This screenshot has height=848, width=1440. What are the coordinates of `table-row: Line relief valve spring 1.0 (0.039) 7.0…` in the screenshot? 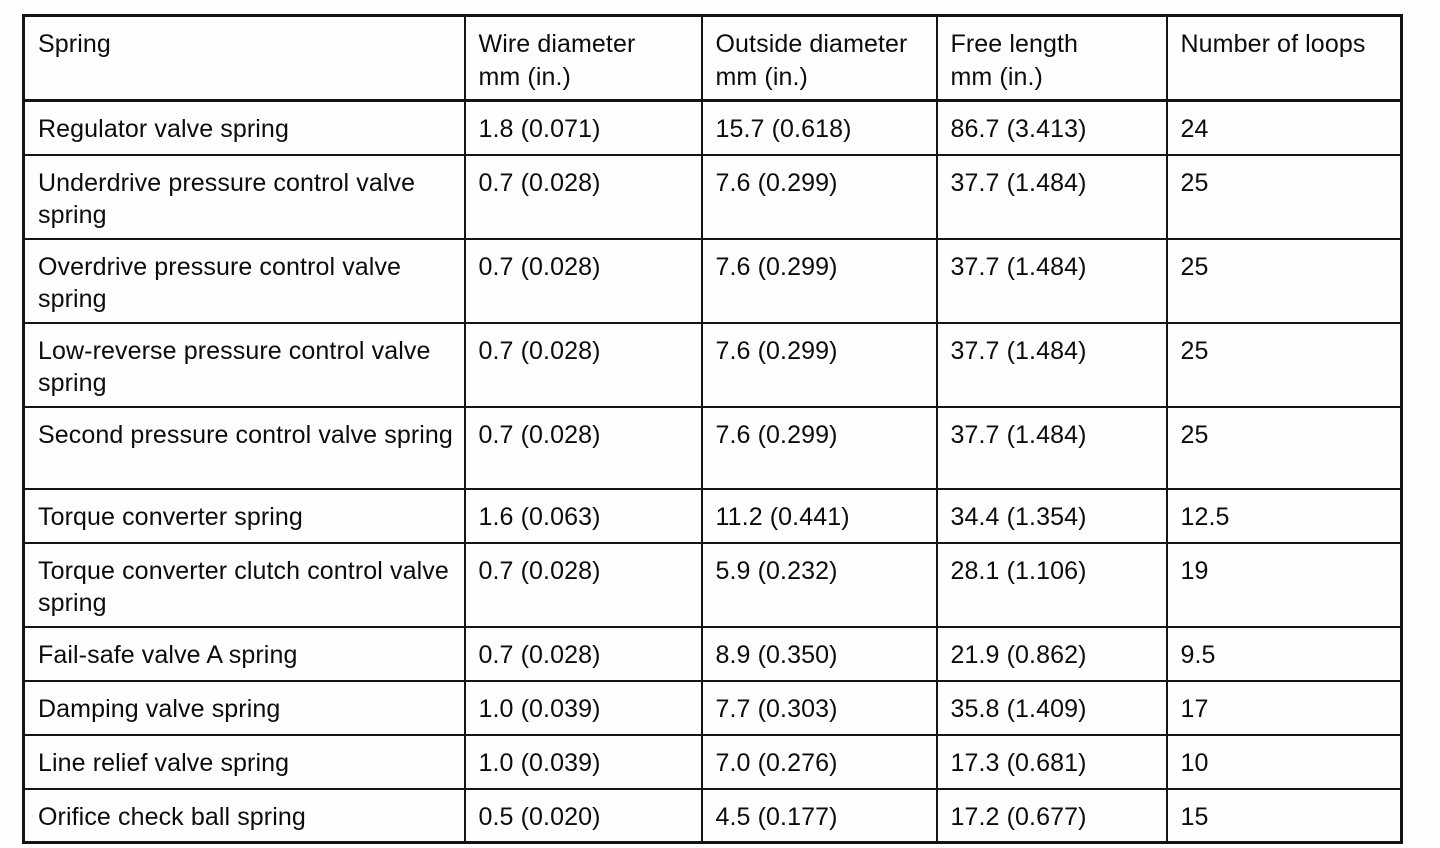 It's located at (712, 761).